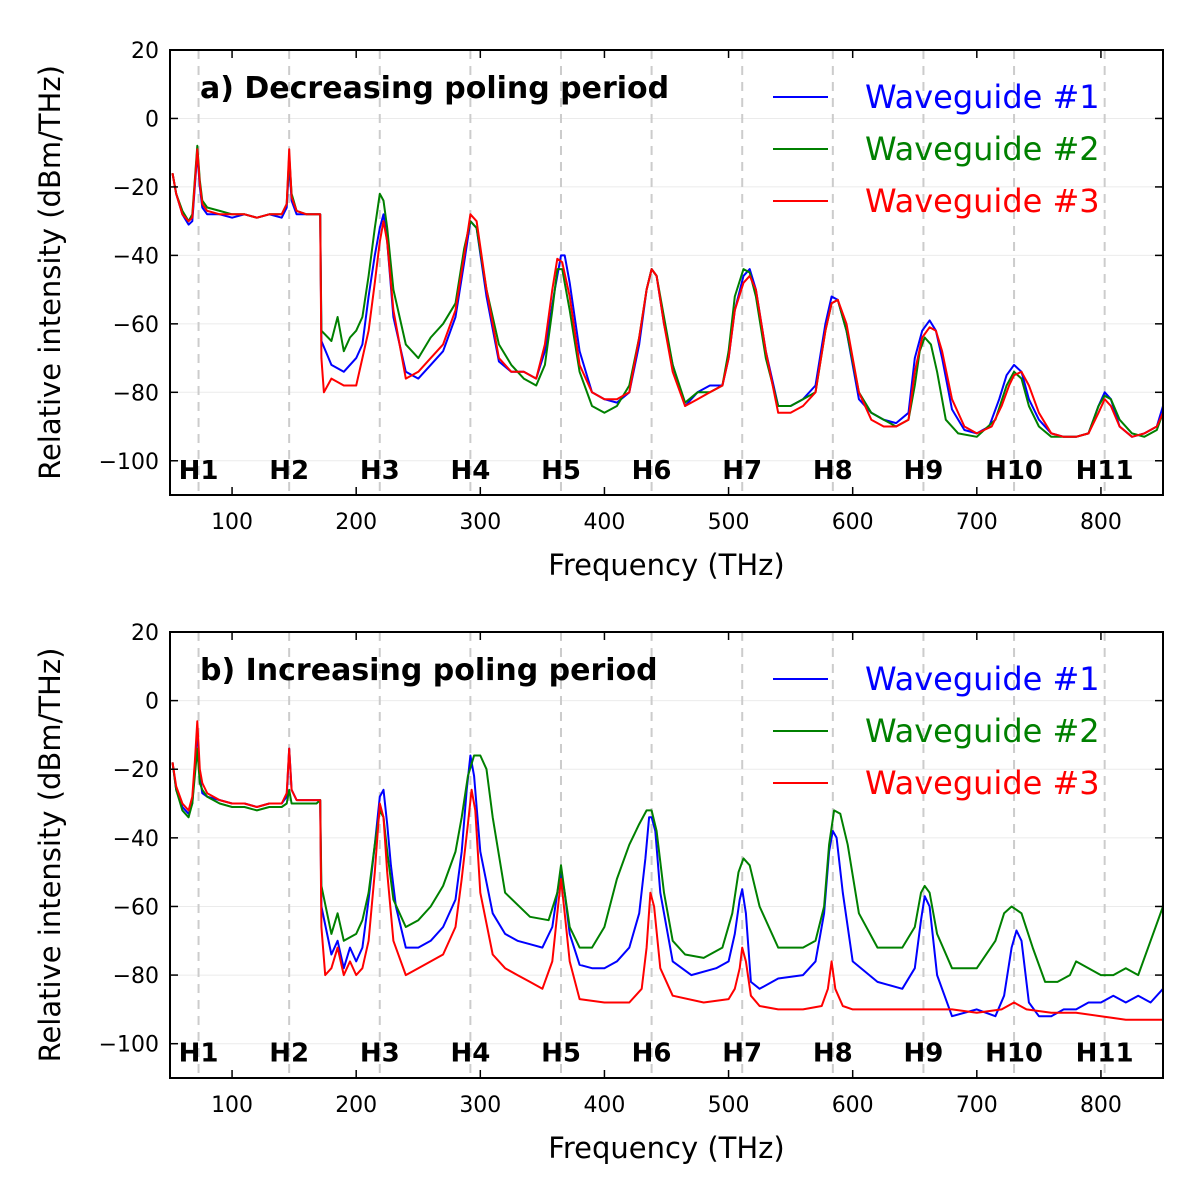 This screenshot has height=1200, width=1200. What do you see at coordinates (429, 670) in the screenshot?
I see `panel-title: b) Increasing poling period` at bounding box center [429, 670].